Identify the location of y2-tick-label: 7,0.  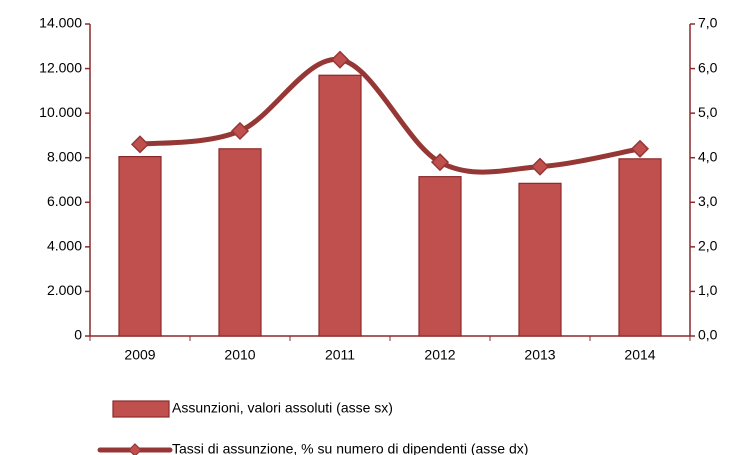
(708, 23).